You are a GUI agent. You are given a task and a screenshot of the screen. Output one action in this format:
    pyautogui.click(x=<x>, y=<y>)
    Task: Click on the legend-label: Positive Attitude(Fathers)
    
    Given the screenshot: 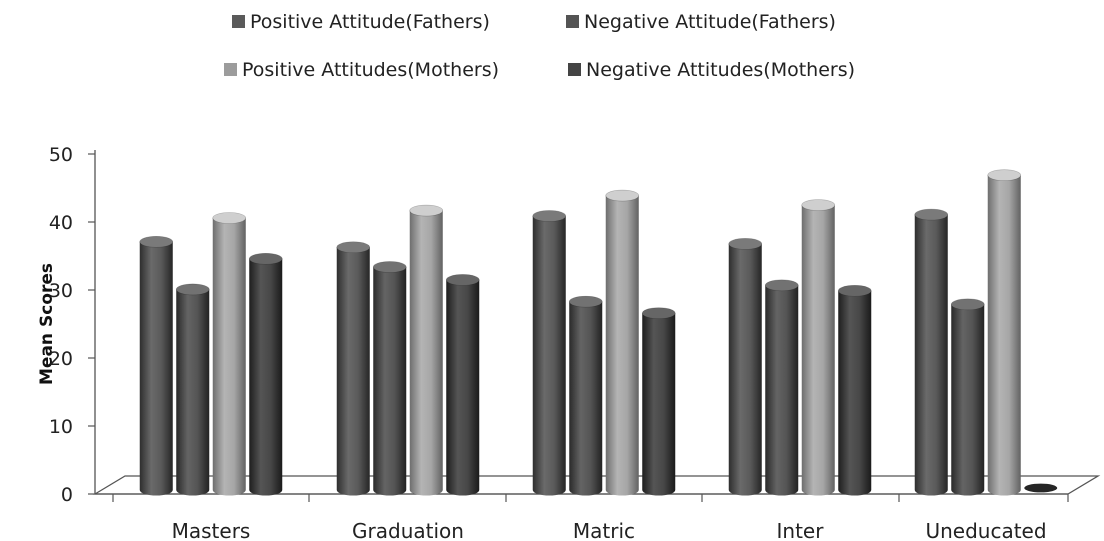 What is the action you would take?
    pyautogui.click(x=370, y=22)
    